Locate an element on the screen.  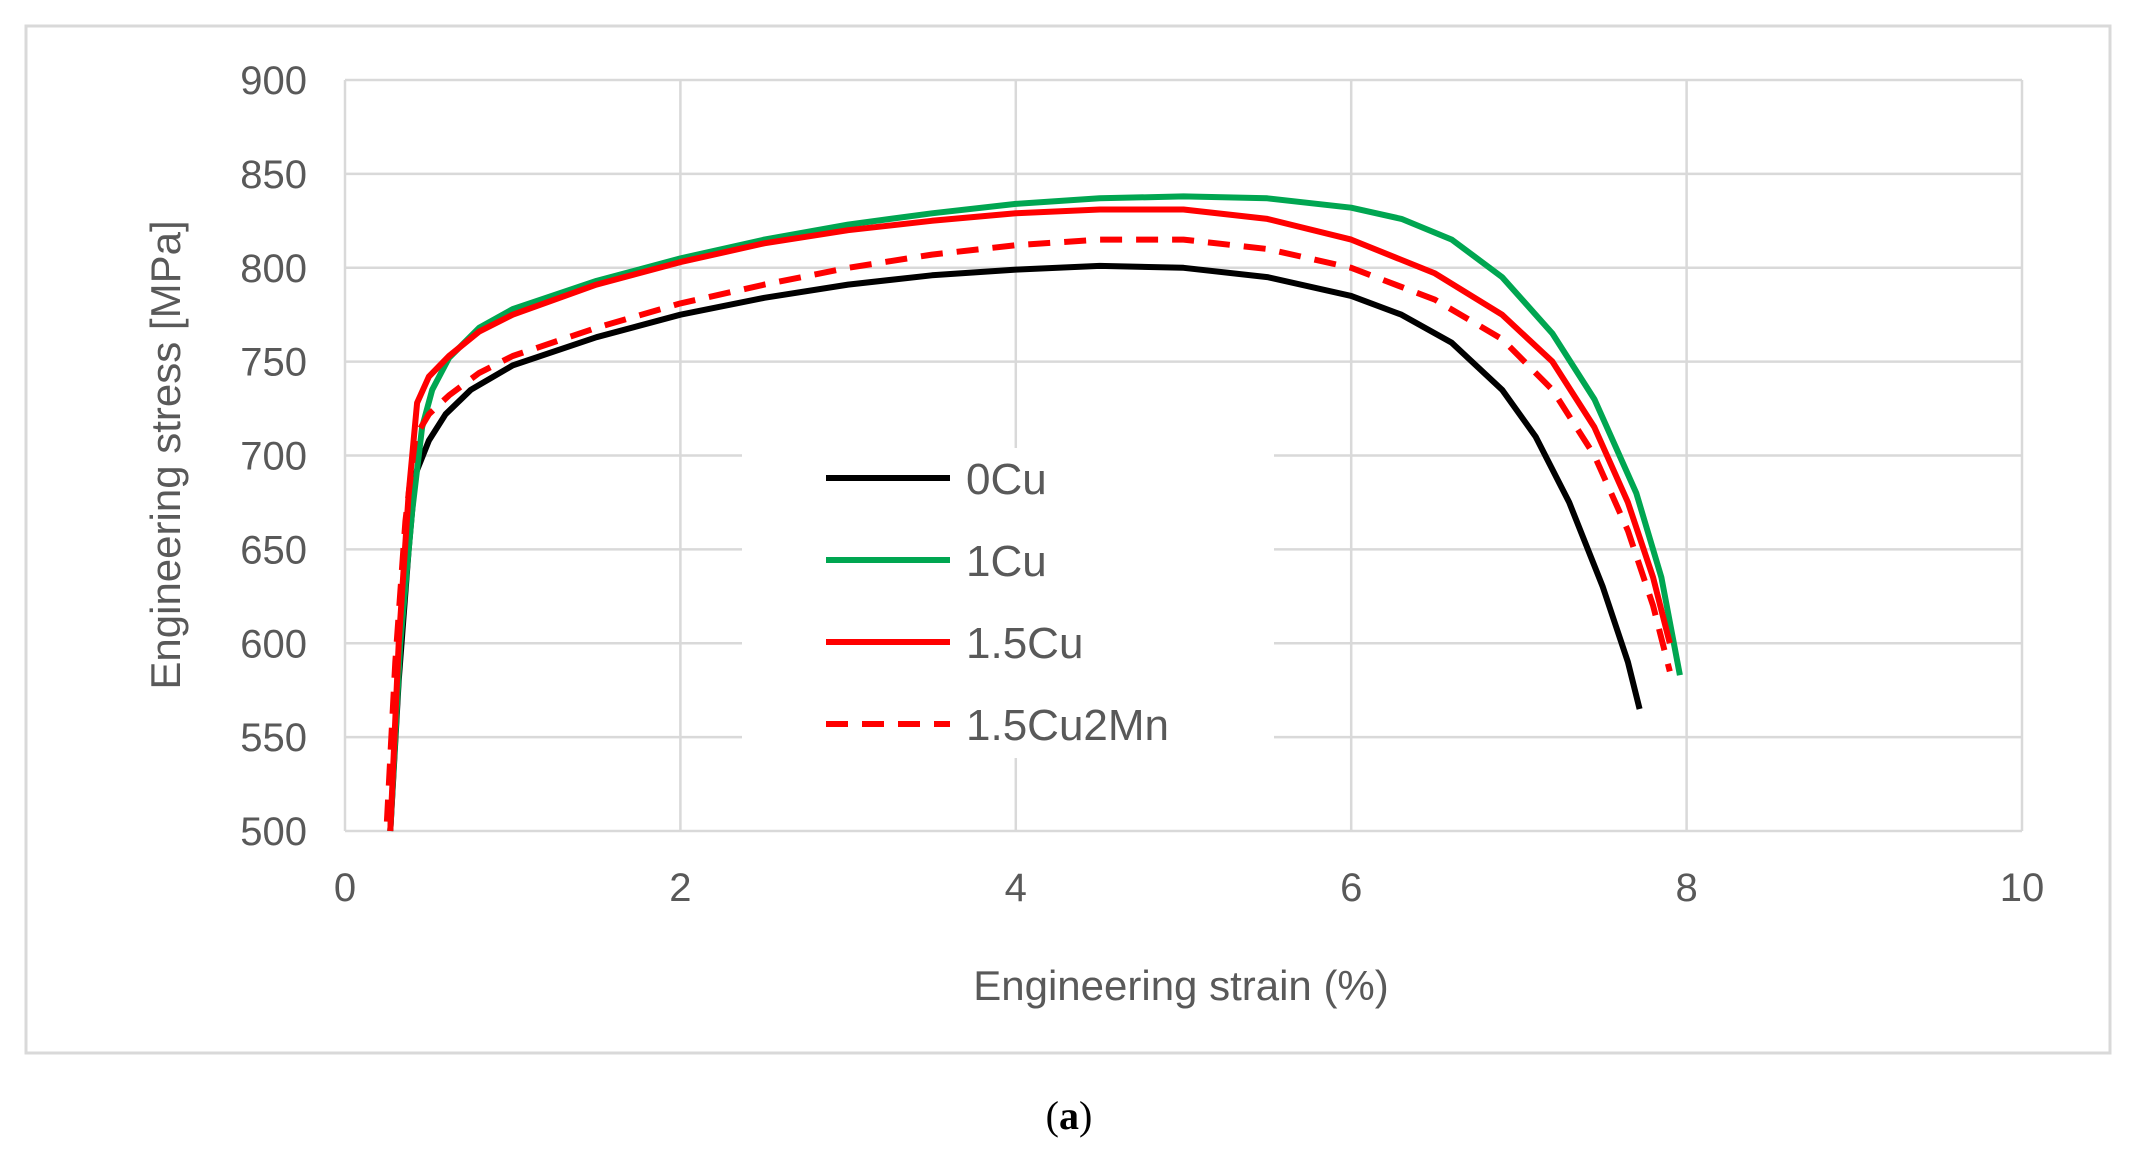
x-tick-label-2: 2 is located at coordinates (680, 888).